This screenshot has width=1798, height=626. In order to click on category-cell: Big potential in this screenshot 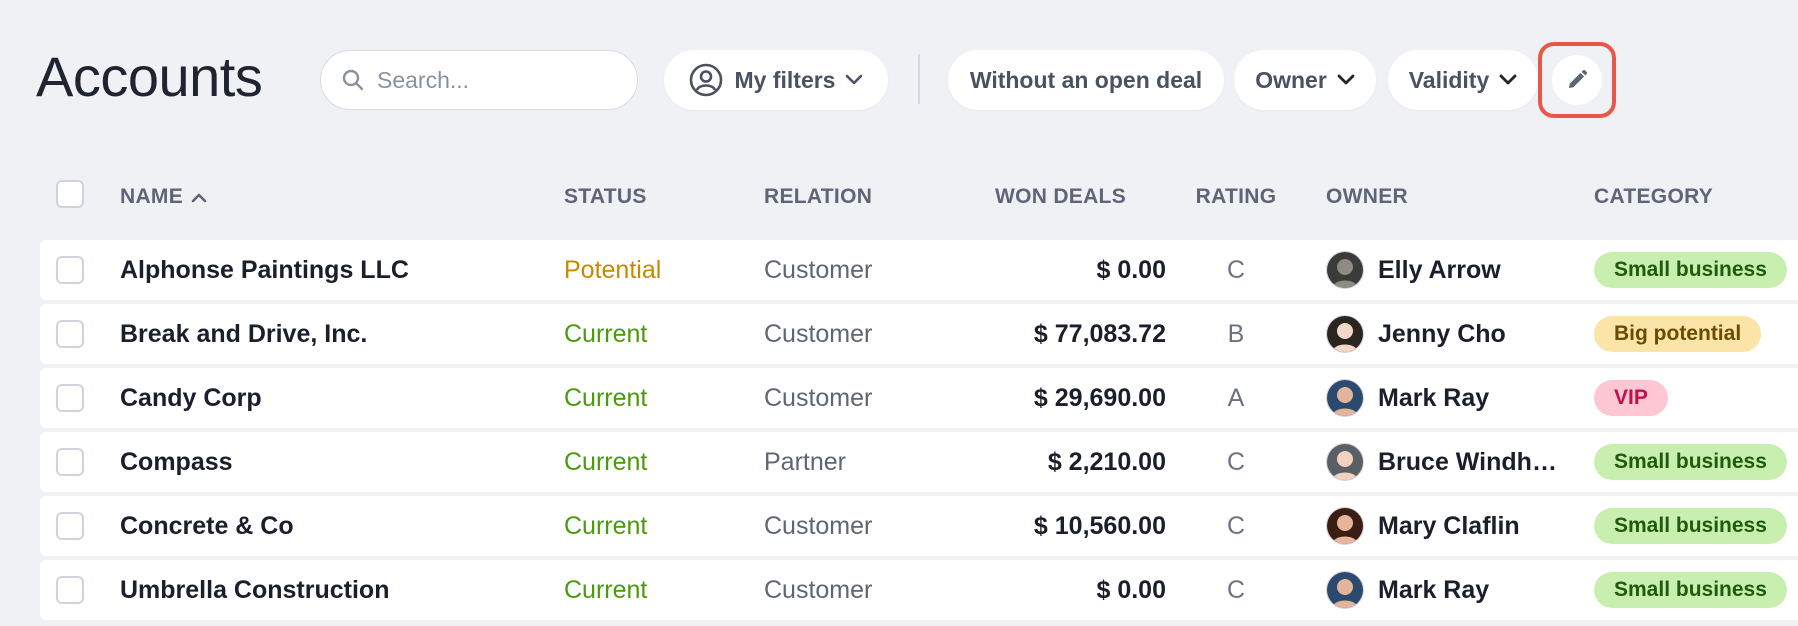, I will do `click(1678, 334)`.